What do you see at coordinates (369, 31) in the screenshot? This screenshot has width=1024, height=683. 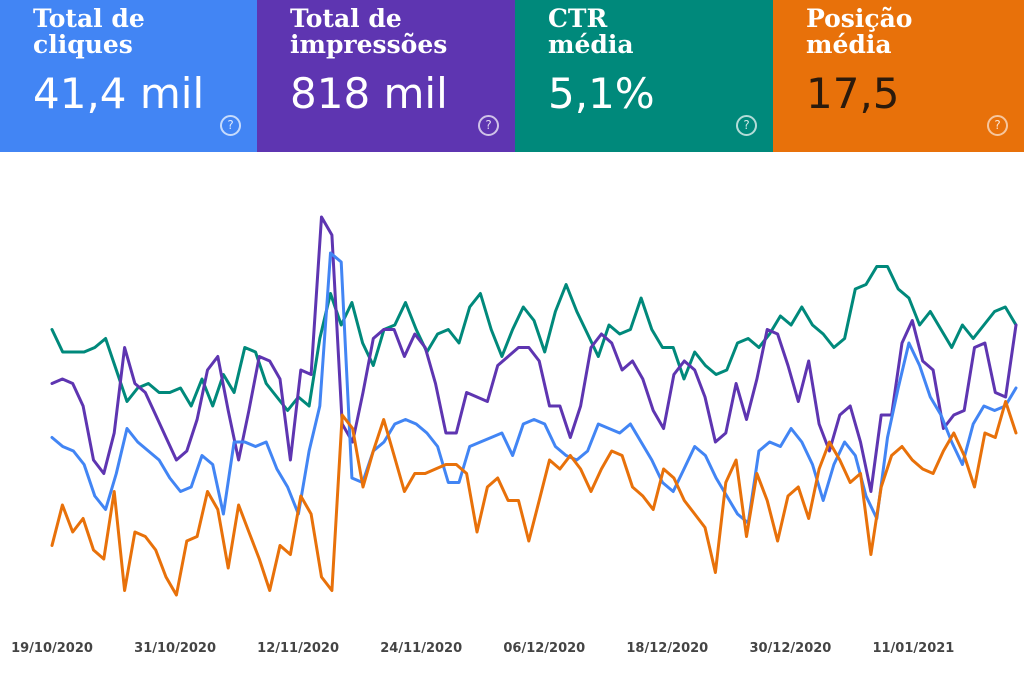 I see `total-impressions-label: Total de impressões` at bounding box center [369, 31].